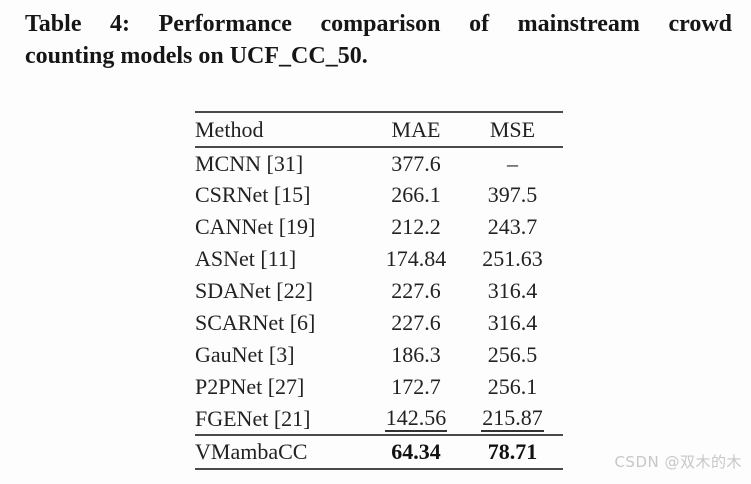  I want to click on mae-cell: 186.3, so click(416, 354).